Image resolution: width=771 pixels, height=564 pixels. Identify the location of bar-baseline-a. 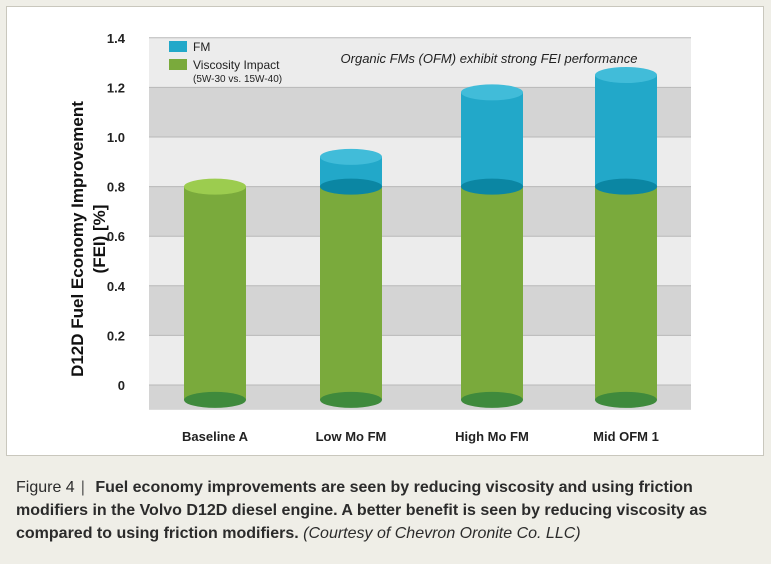
(215, 293).